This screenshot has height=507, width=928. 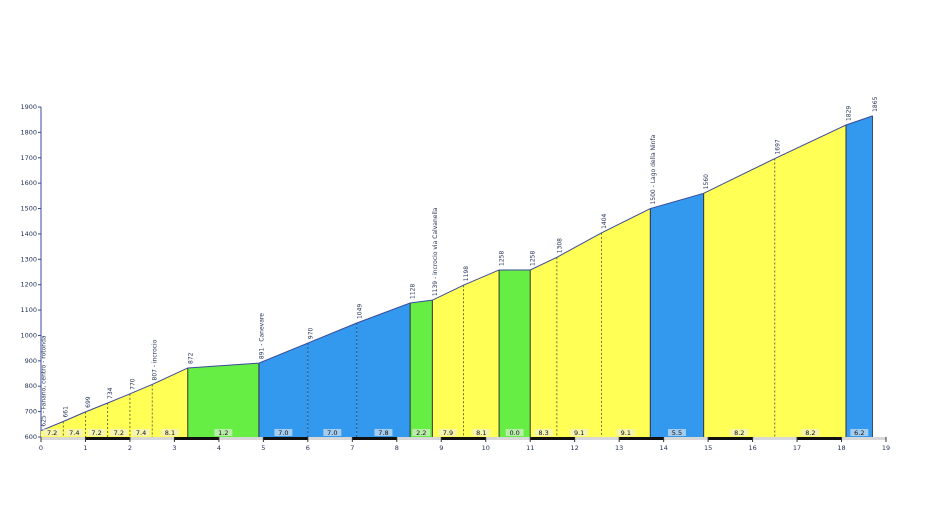 What do you see at coordinates (28, 183) in the screenshot?
I see `y-tick-label: 1600` at bounding box center [28, 183].